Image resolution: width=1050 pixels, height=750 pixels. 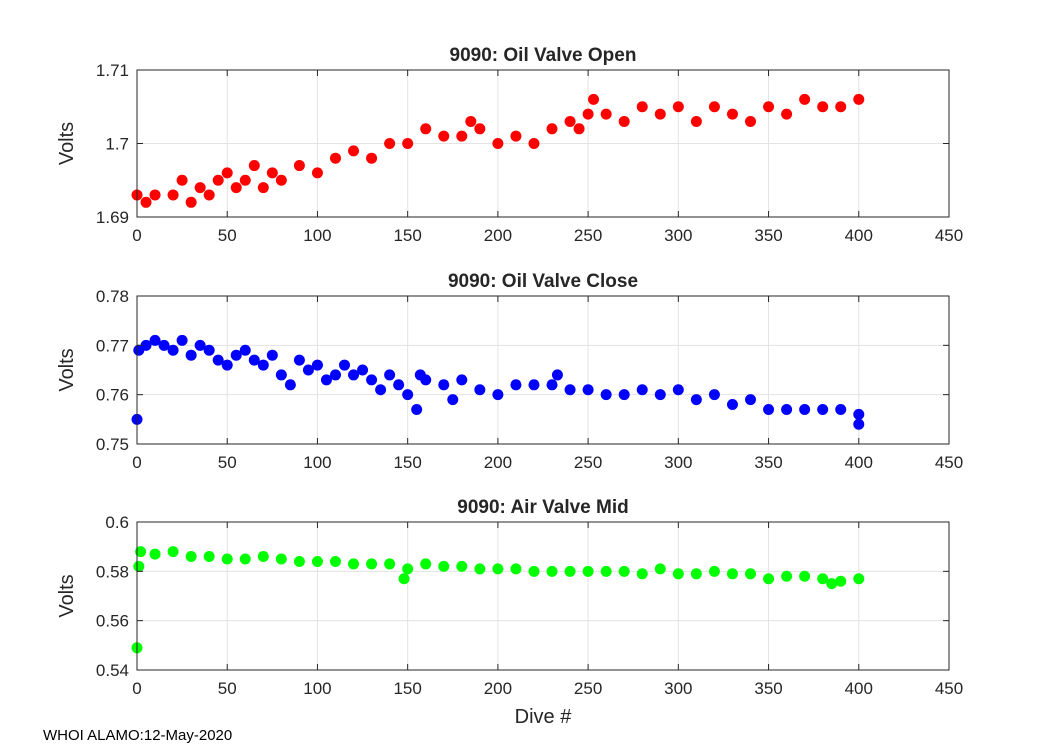 What do you see at coordinates (112, 345) in the screenshot?
I see `y-tick-label: 0.77` at bounding box center [112, 345].